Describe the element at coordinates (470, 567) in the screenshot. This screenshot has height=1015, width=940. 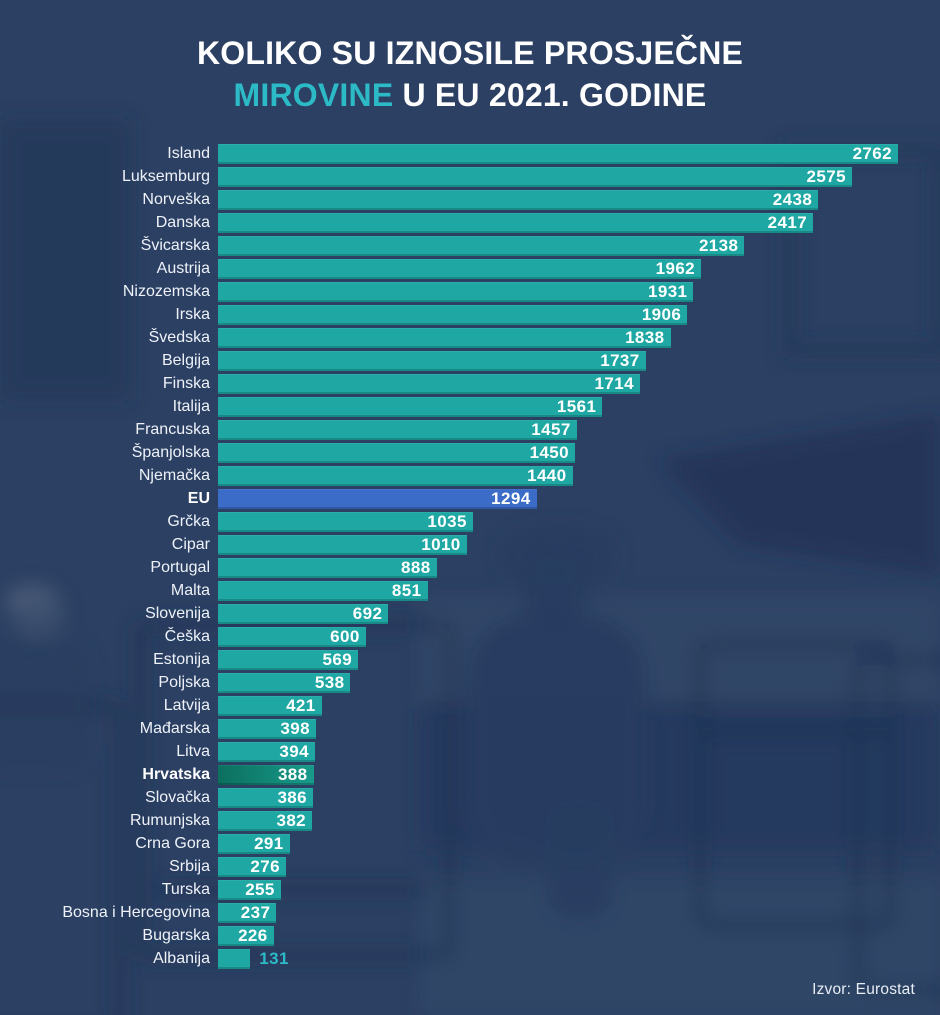
I see `bar-row: Portugal 888` at that location.